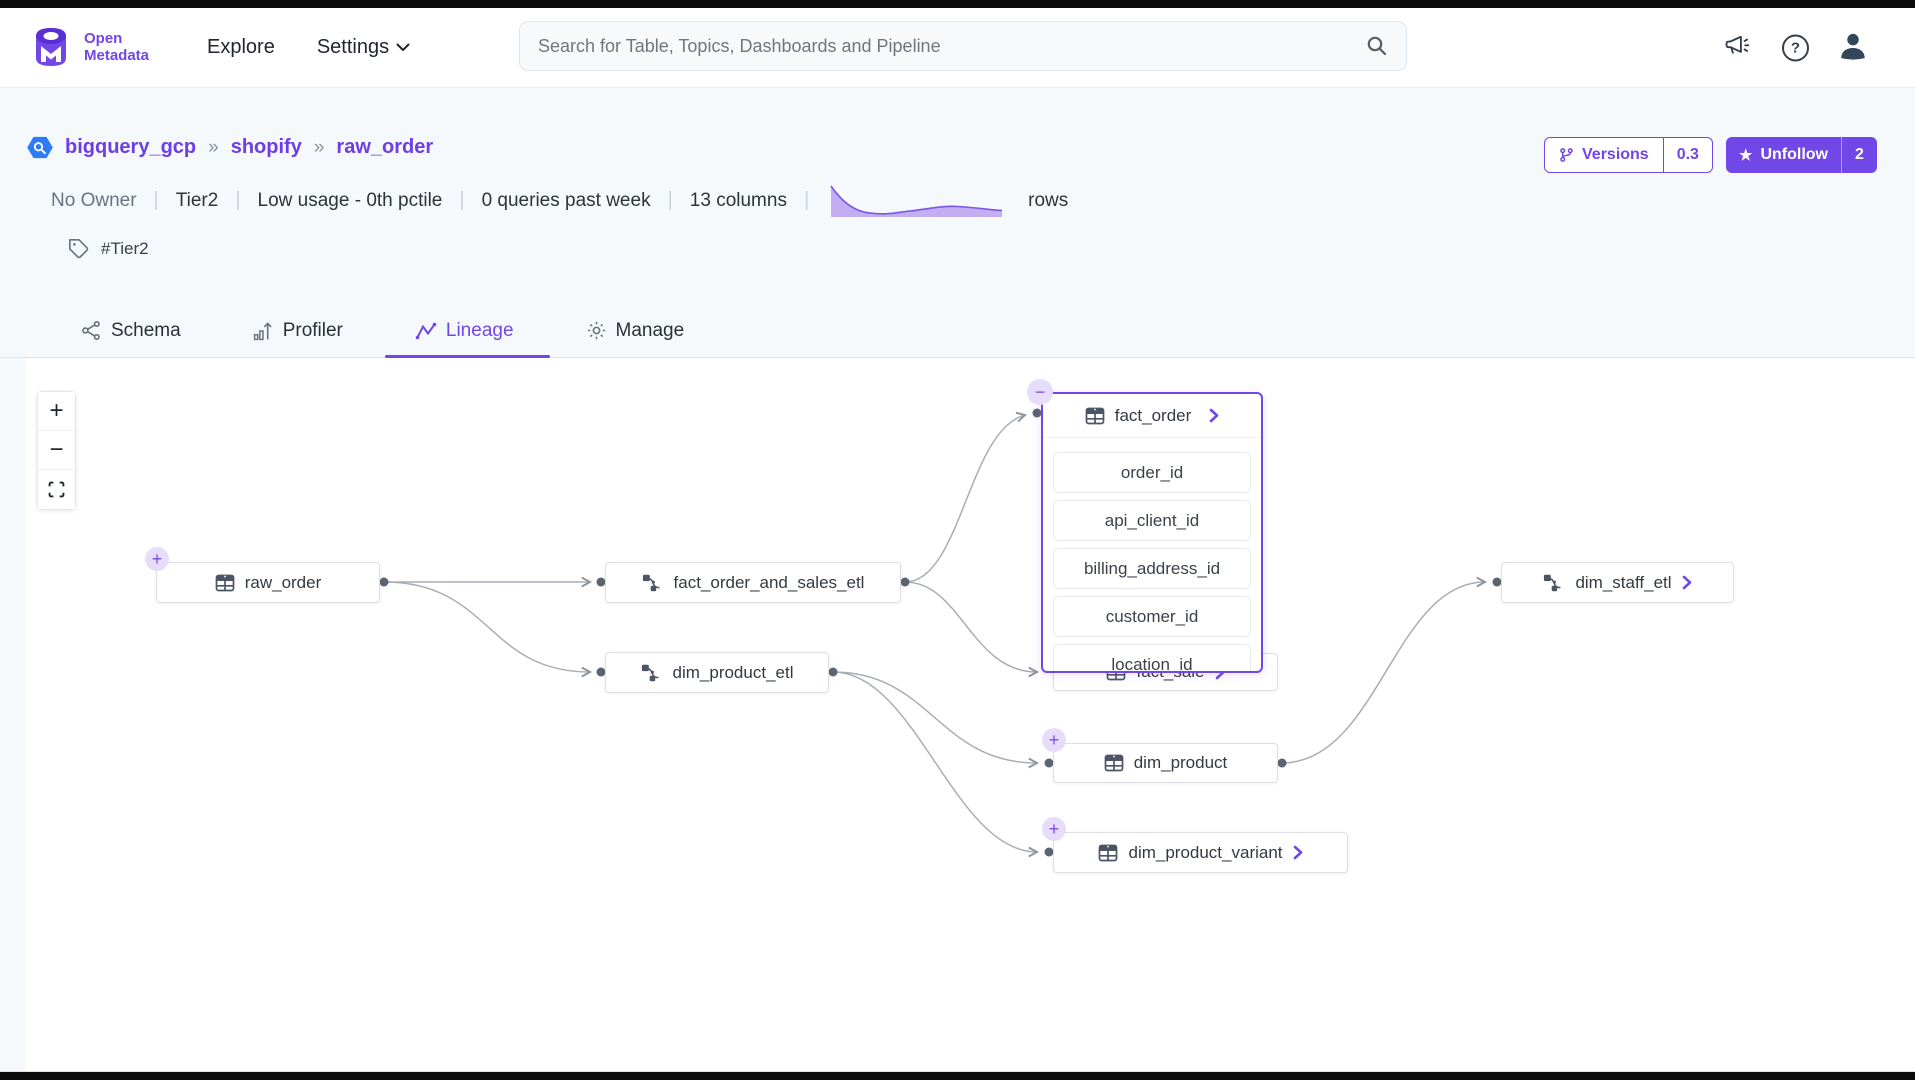 This screenshot has height=1080, width=1915. What do you see at coordinates (1152, 416) in the screenshot?
I see `fact-order-header: fact_order` at bounding box center [1152, 416].